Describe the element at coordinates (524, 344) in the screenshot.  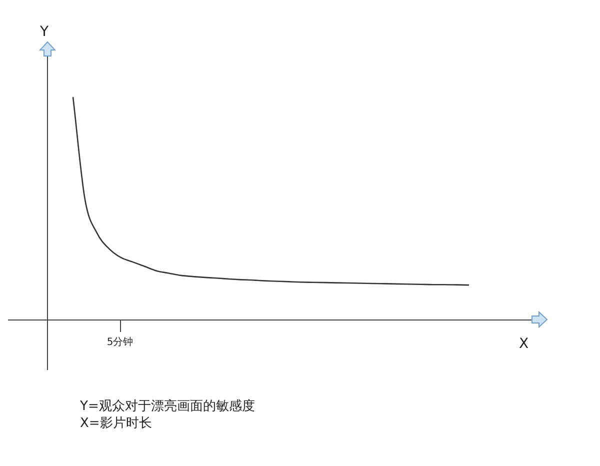
I see `x-axis-title: X` at that location.